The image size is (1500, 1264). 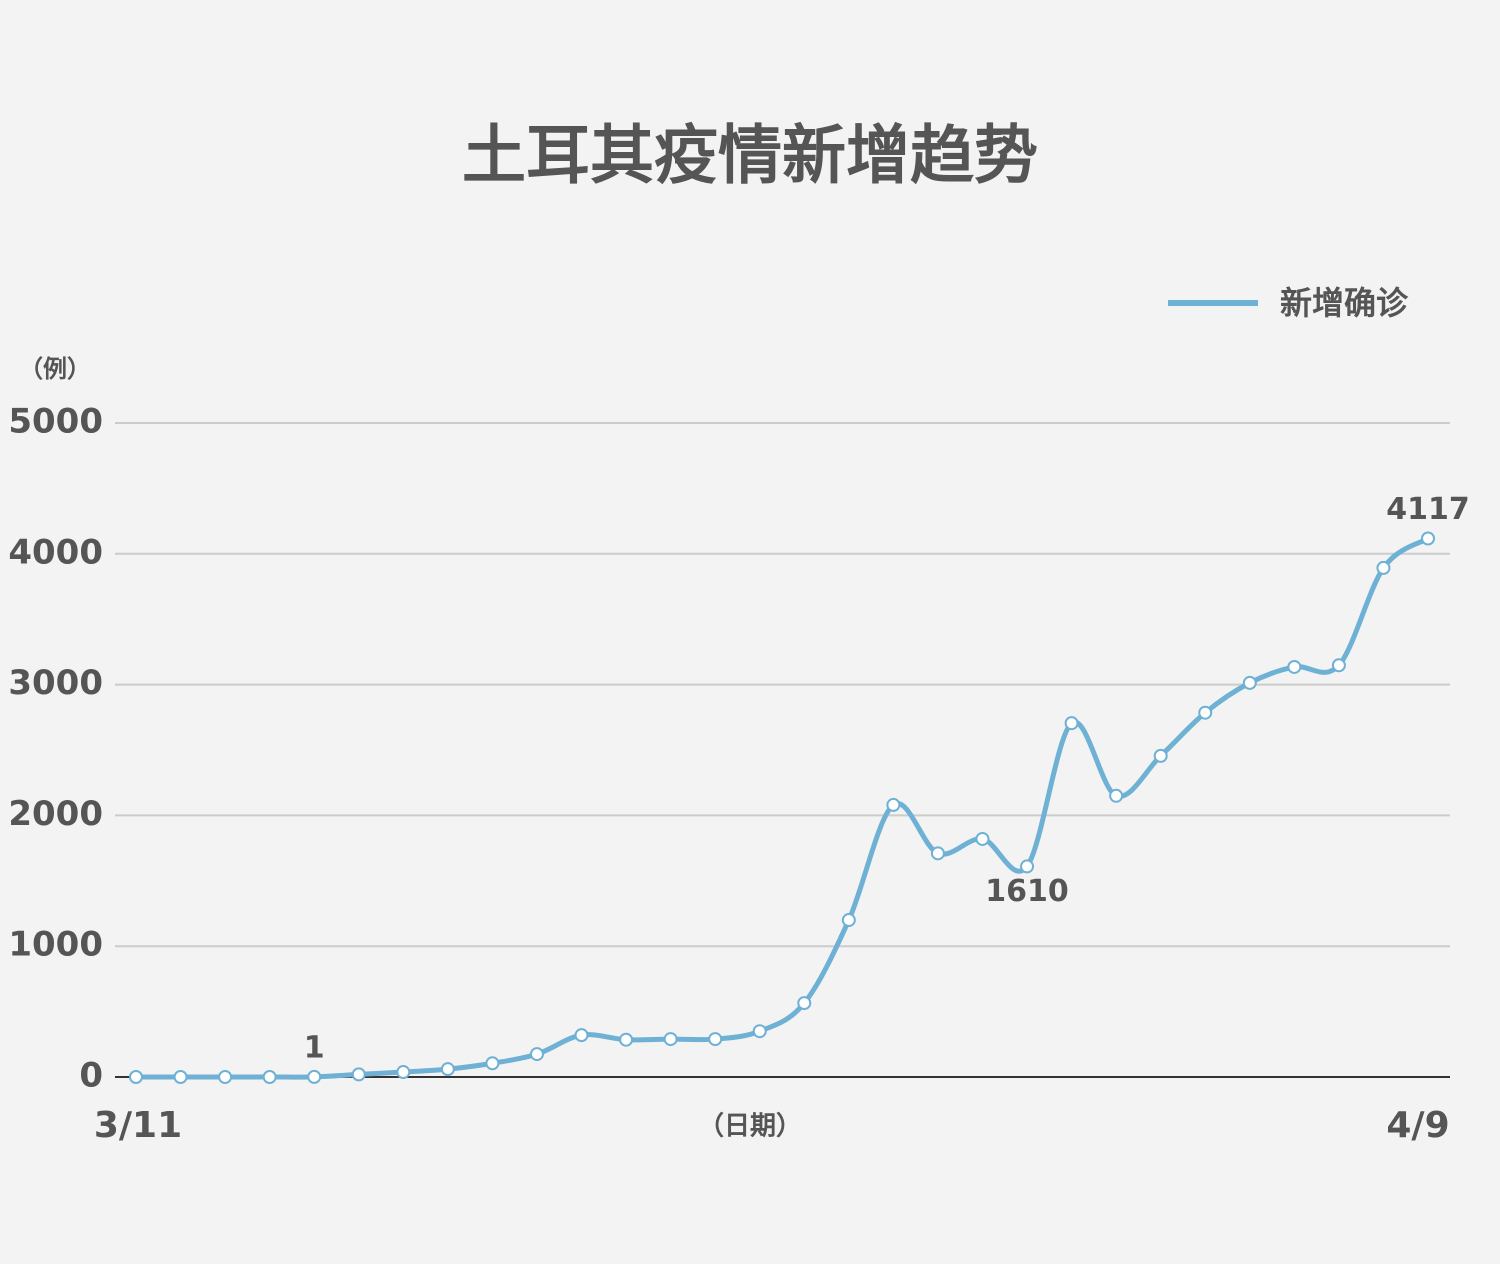 I want to click on y-tick-label: 0, so click(x=91, y=1076).